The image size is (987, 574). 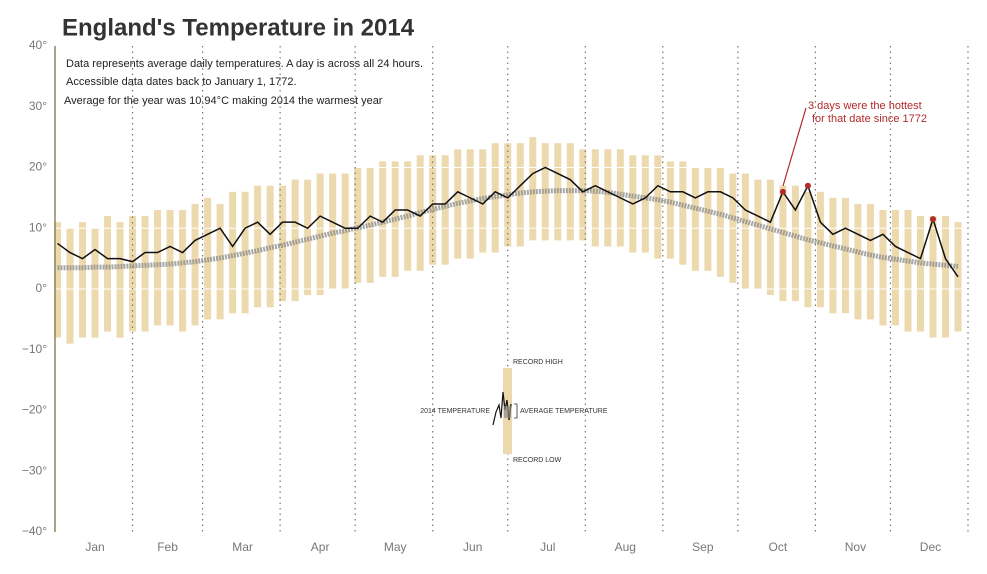 What do you see at coordinates (538, 362) in the screenshot?
I see `legend-label: RECORD HIGH` at bounding box center [538, 362].